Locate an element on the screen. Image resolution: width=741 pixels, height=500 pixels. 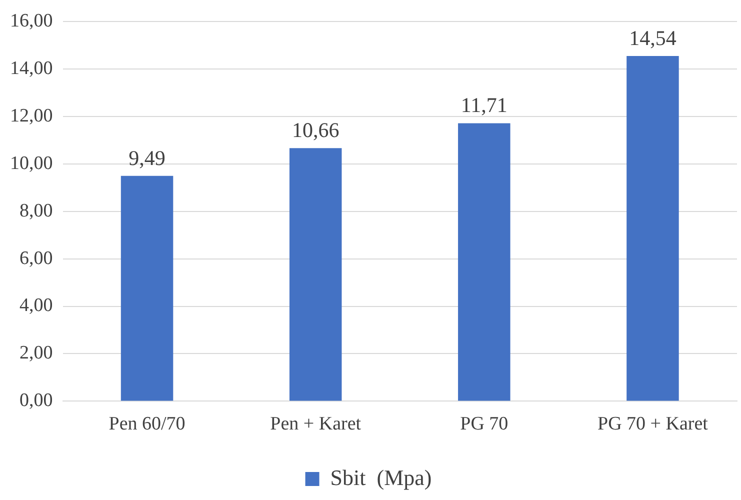
y-tick-label: 10,00 is located at coordinates (31, 163).